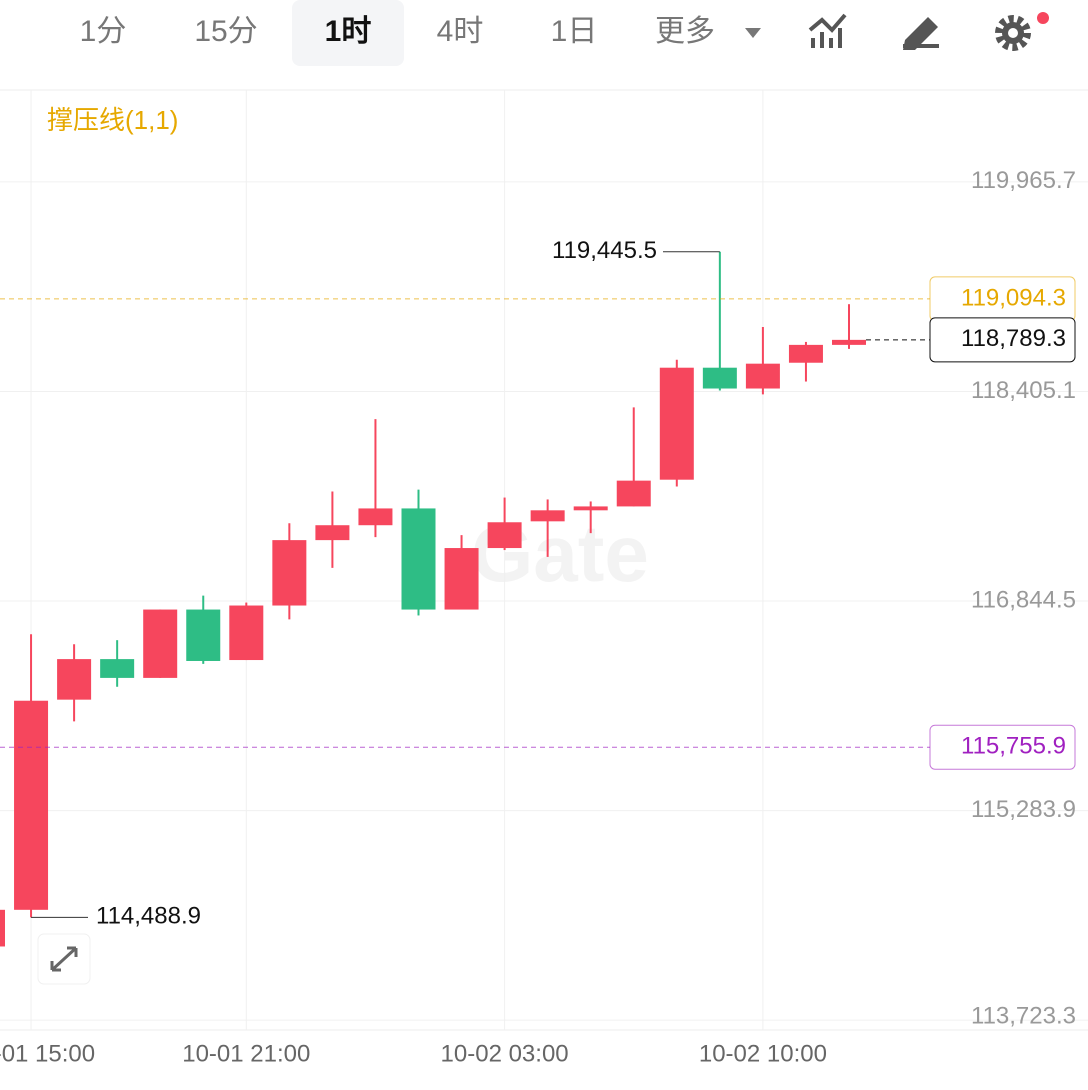 The width and height of the screenshot is (1088, 1090). Describe the element at coordinates (103, 31) in the screenshot. I see `timeframe-tab: 1分` at that location.